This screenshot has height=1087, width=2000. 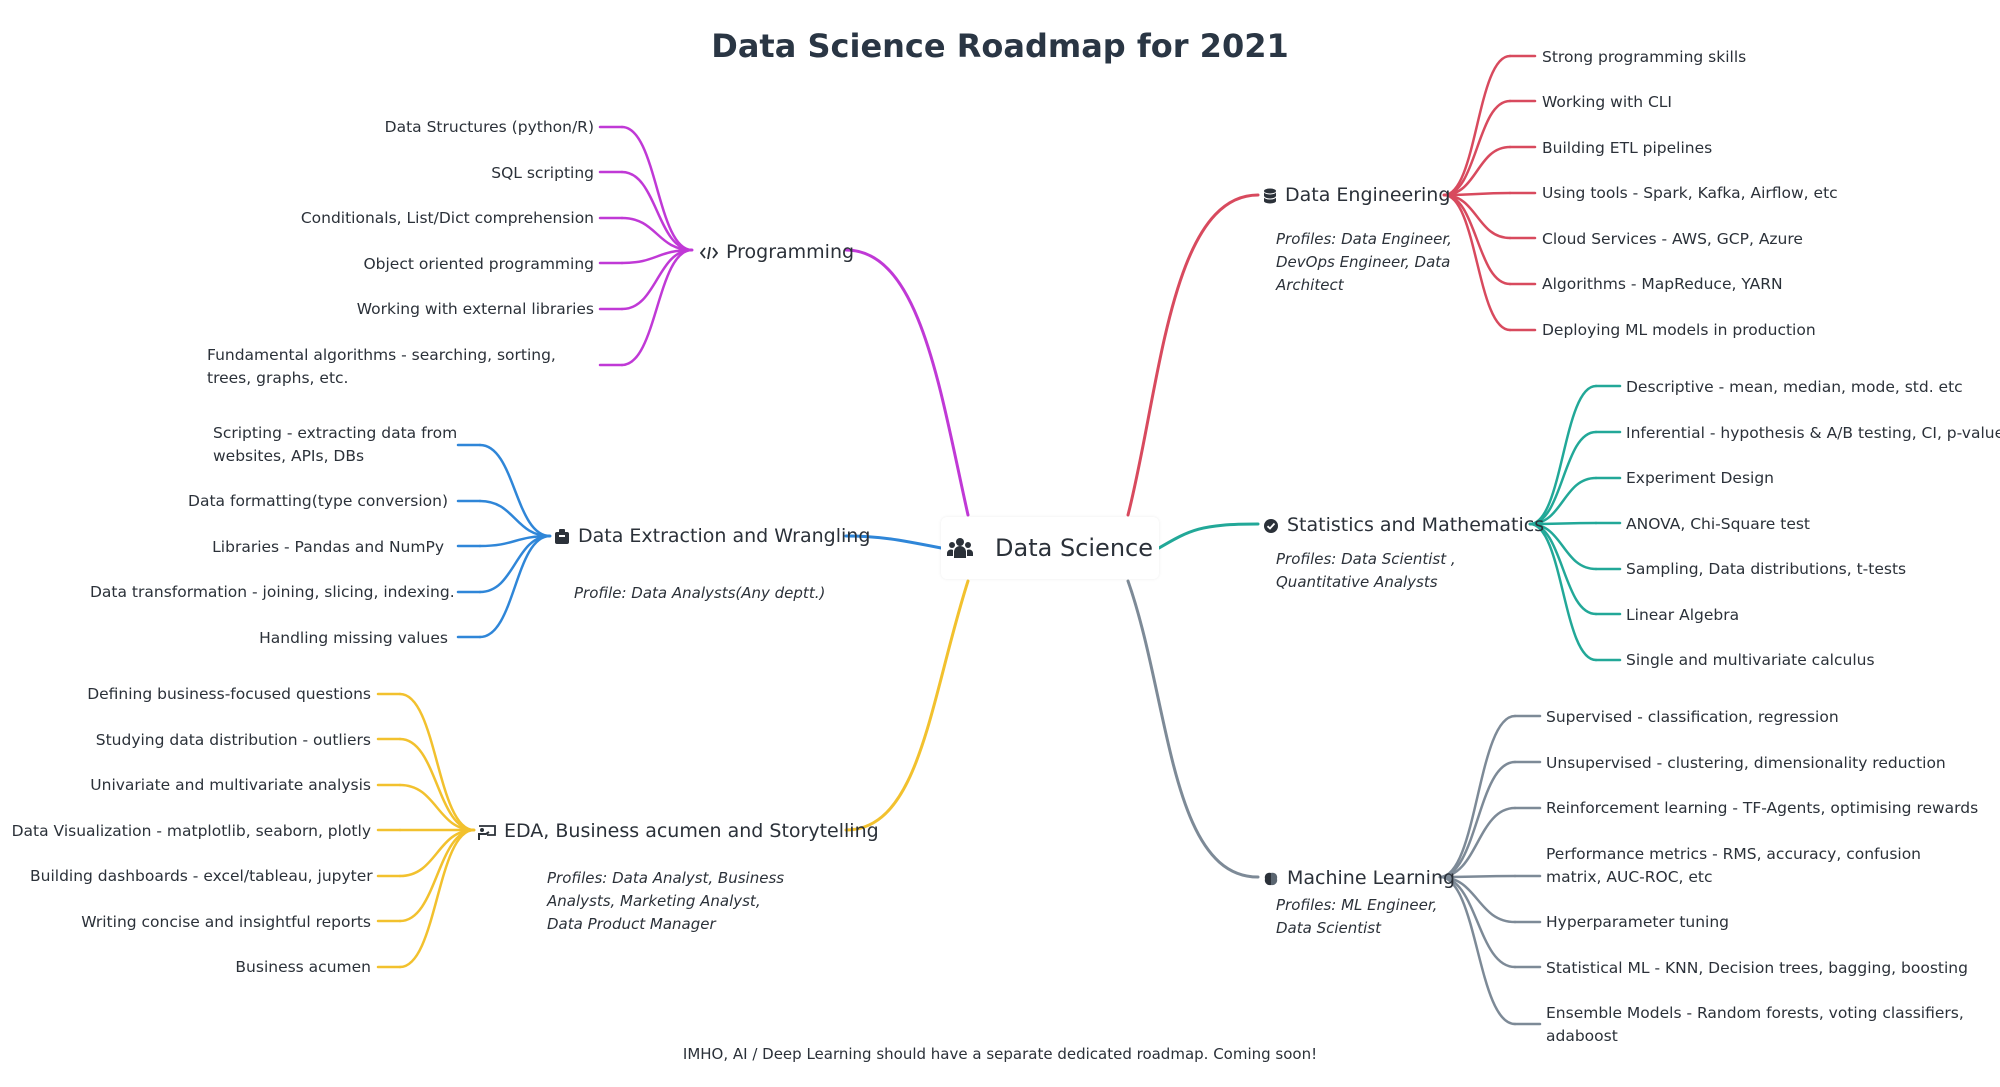 I want to click on list-item: ANOVA, Chi-Square test, so click(x=1718, y=524).